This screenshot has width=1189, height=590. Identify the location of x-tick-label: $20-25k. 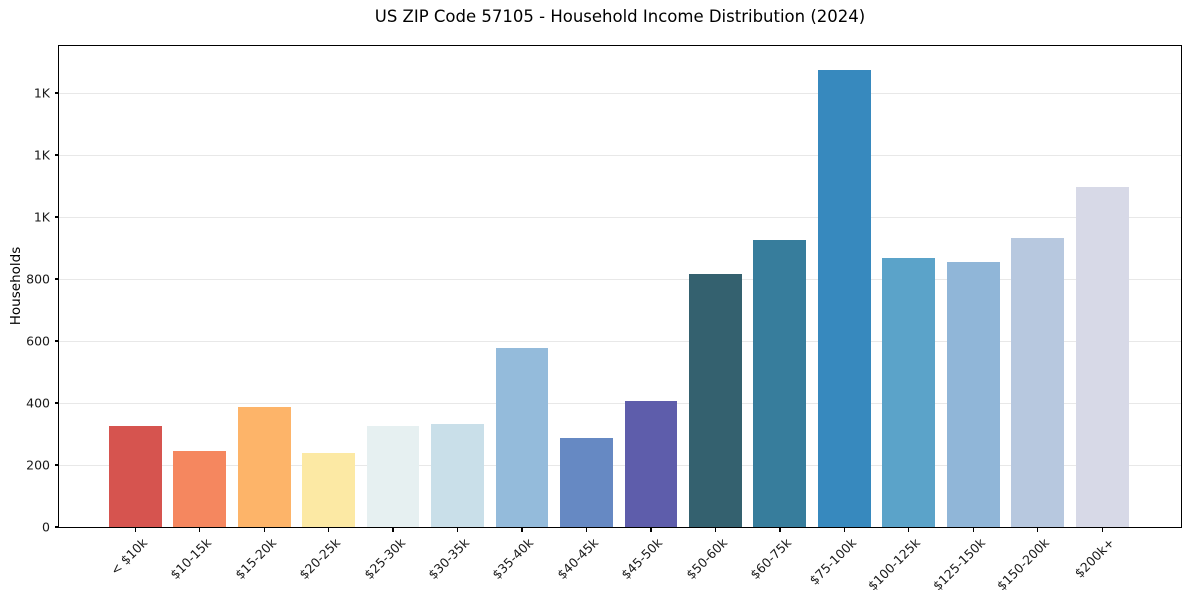
(320, 559).